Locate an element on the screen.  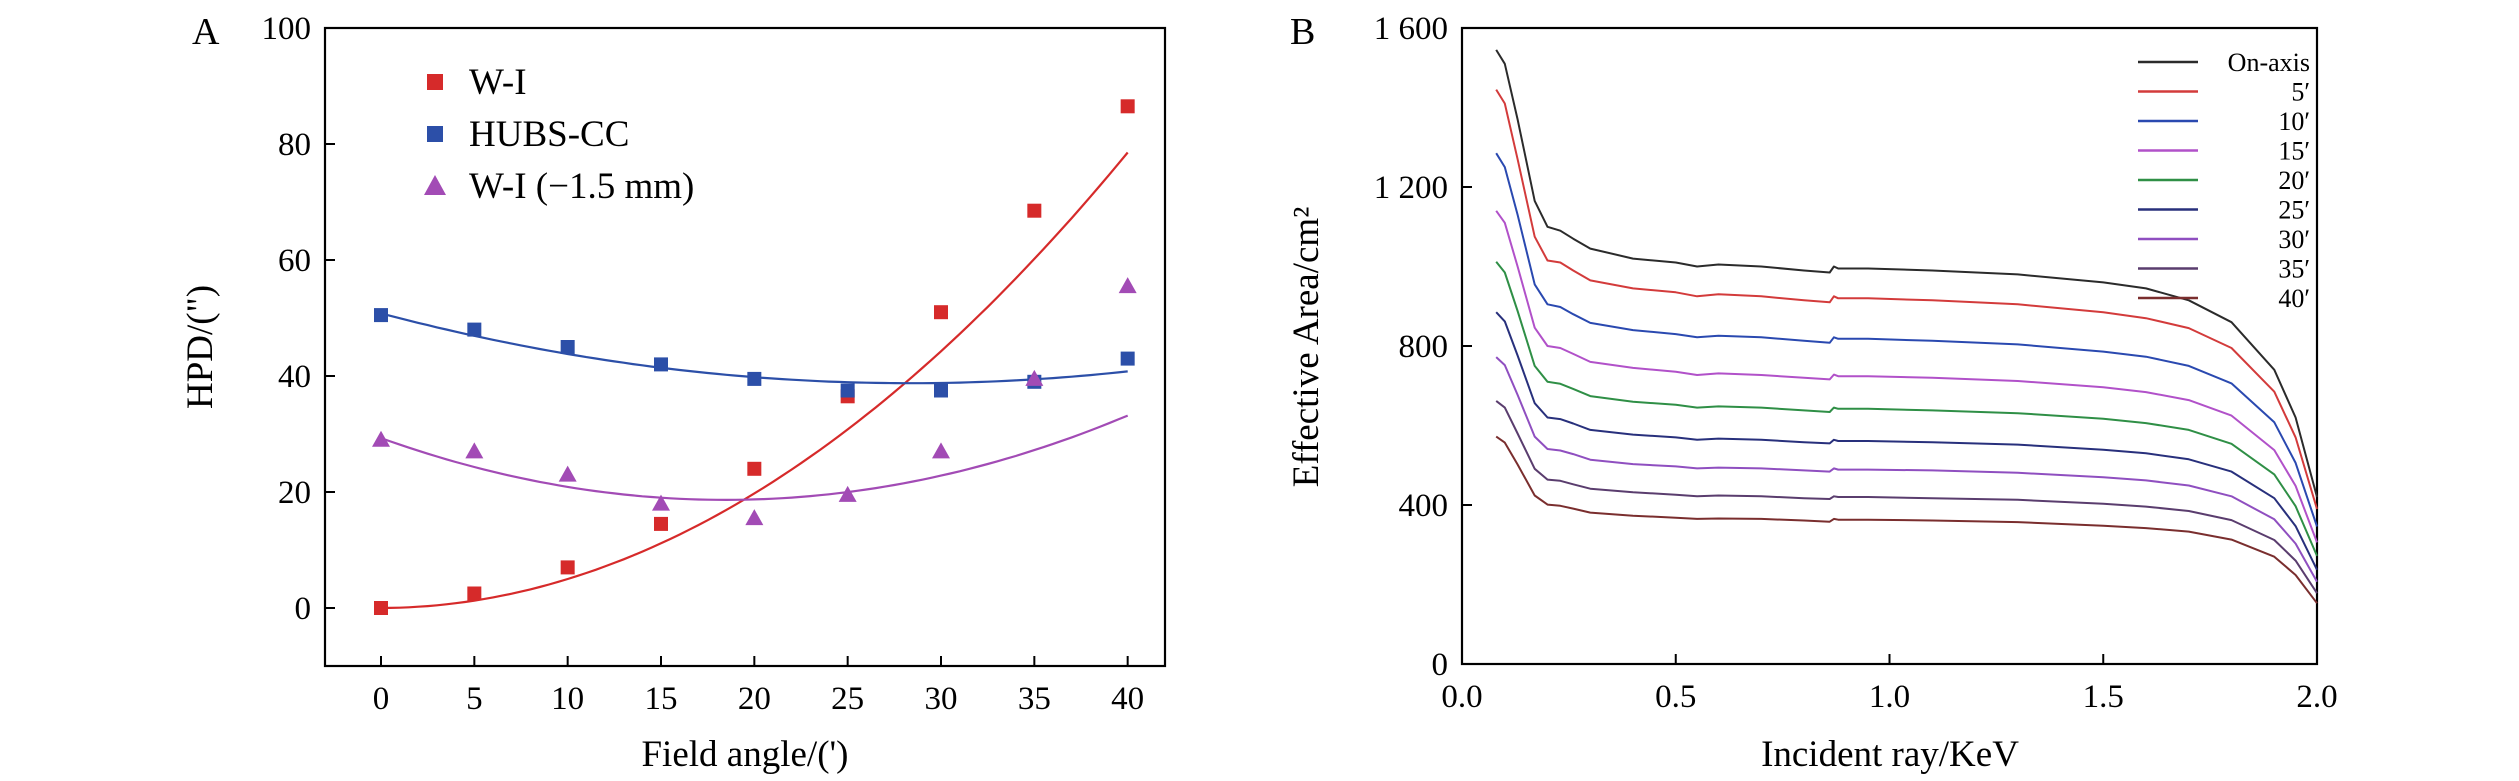
legend-label: 30′ is located at coordinates (2294, 239).